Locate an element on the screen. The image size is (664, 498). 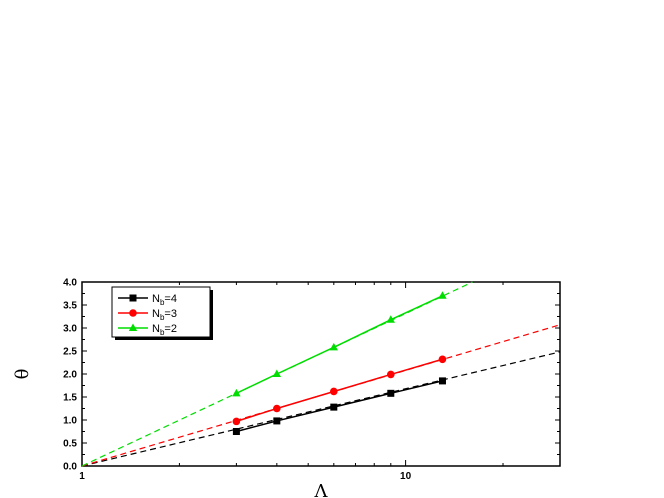
legend: Nb=4Nb=3Nb=2 is located at coordinates (162, 313).